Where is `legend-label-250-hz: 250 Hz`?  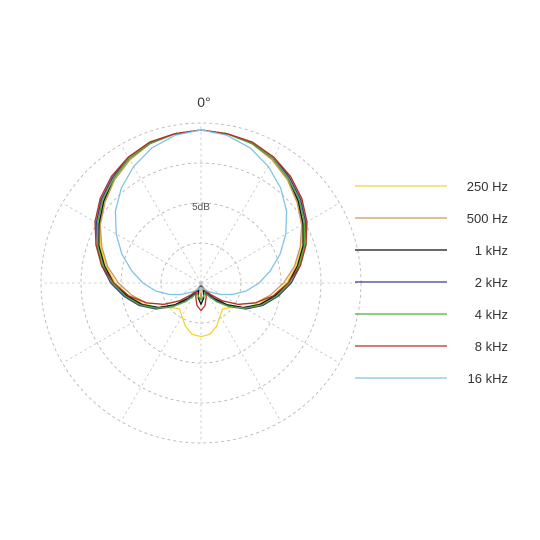 legend-label-250-hz: 250 Hz is located at coordinates (487, 186).